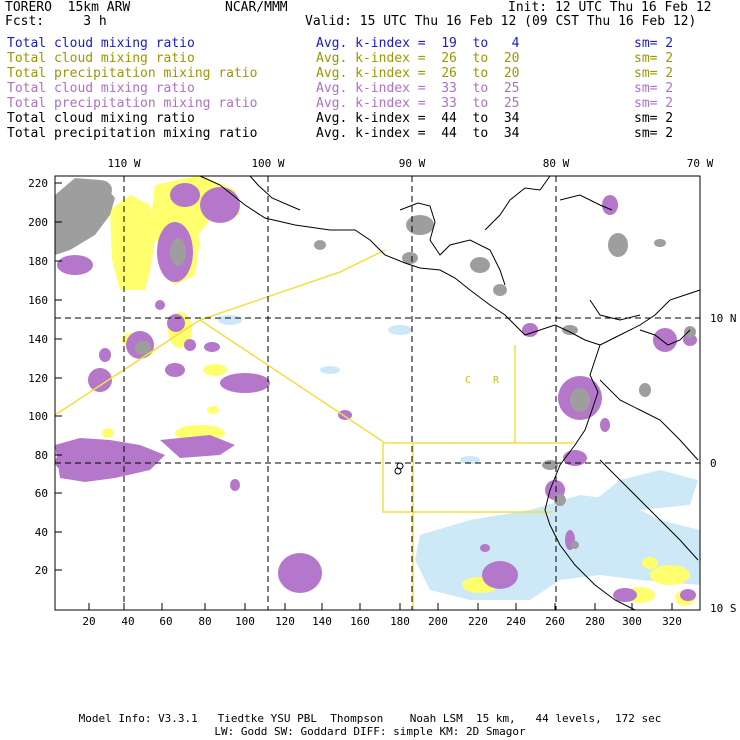 The image size is (740, 740). What do you see at coordinates (38, 222) in the screenshot?
I see `y-tick-label: 200` at bounding box center [38, 222].